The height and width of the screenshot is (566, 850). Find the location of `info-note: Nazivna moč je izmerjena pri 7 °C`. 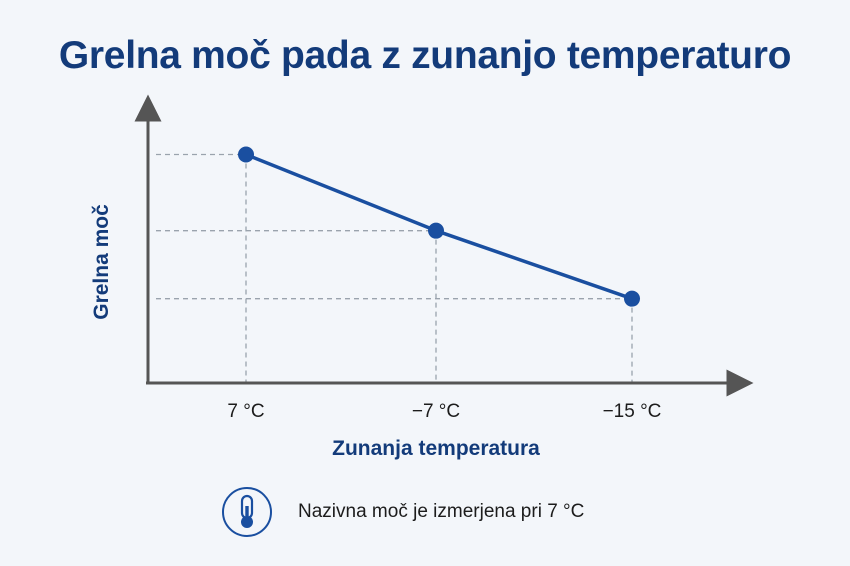

info-note: Nazivna moč je izmerjena pri 7 °C is located at coordinates (403, 512).